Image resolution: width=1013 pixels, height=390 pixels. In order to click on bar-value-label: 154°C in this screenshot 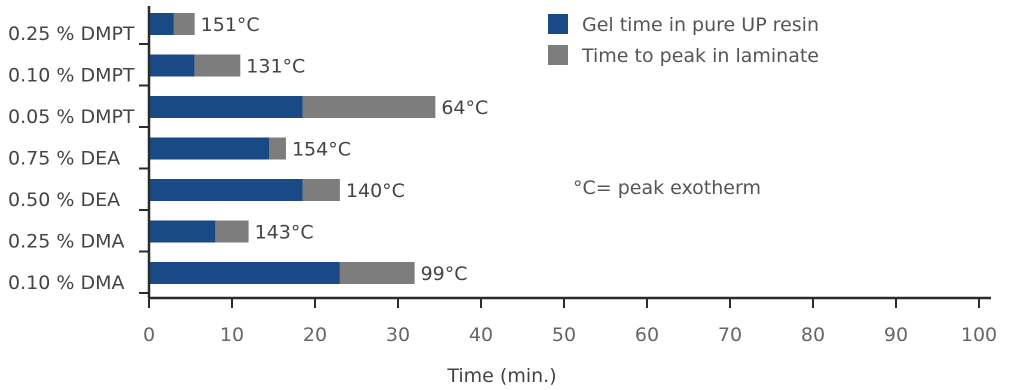, I will do `click(321, 150)`.